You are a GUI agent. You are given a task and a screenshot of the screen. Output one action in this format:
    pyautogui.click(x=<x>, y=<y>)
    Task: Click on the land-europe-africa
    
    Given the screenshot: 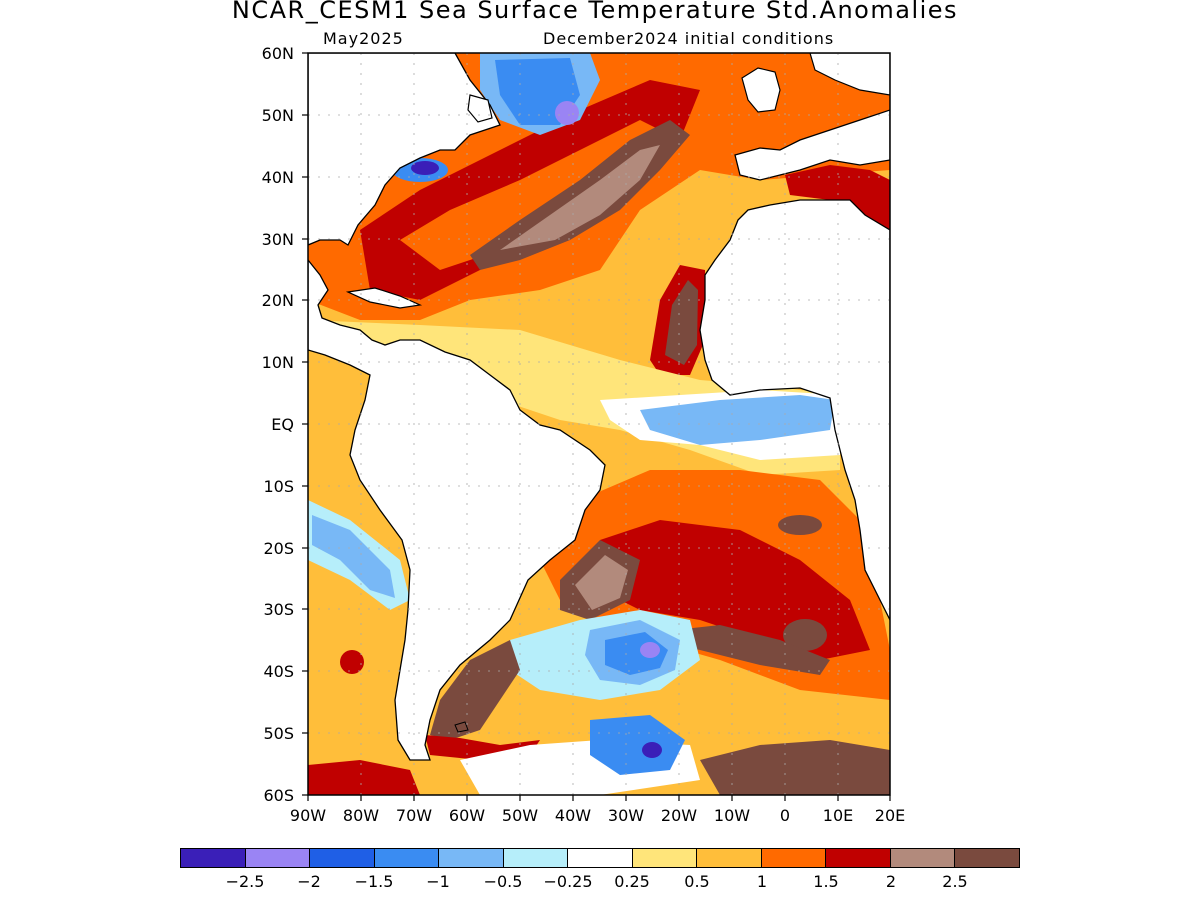 What is the action you would take?
    pyautogui.click(x=794, y=410)
    